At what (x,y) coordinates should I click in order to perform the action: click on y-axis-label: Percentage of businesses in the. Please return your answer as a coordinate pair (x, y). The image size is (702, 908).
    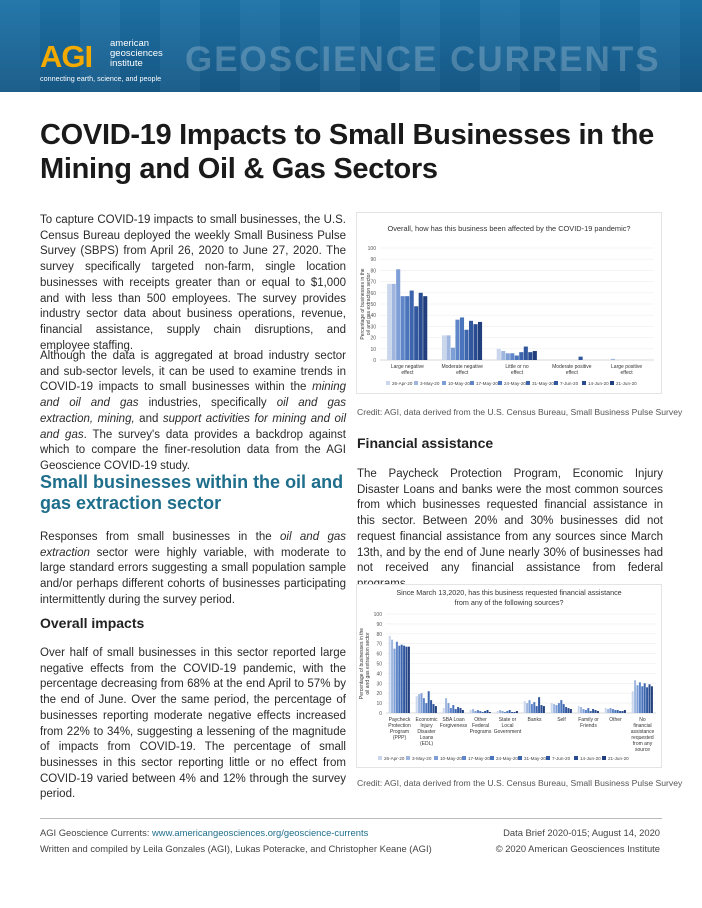
    Looking at the image, I should click on (362, 663).